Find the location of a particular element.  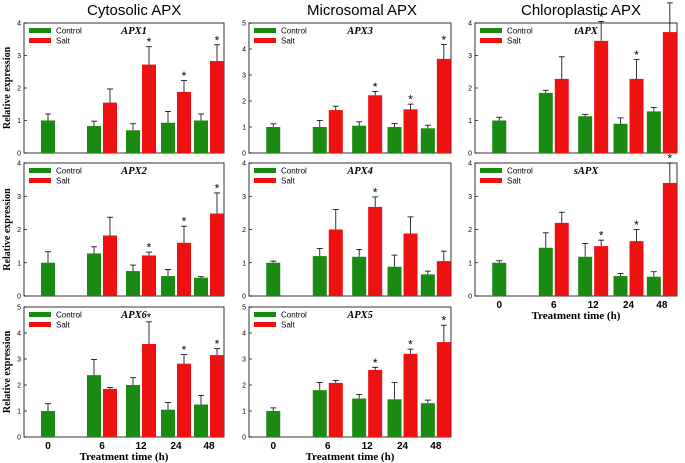

x-tick-label: 48 is located at coordinates (209, 446).